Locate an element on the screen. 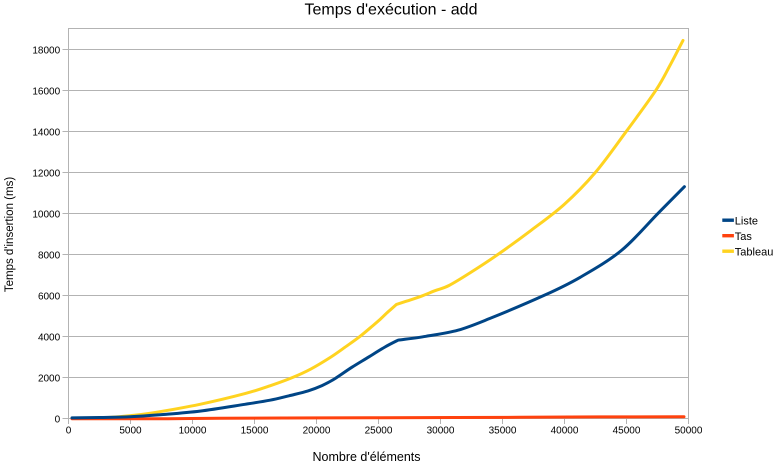 This screenshot has height=467, width=774. svg-text: 14000 is located at coordinates (46, 132).